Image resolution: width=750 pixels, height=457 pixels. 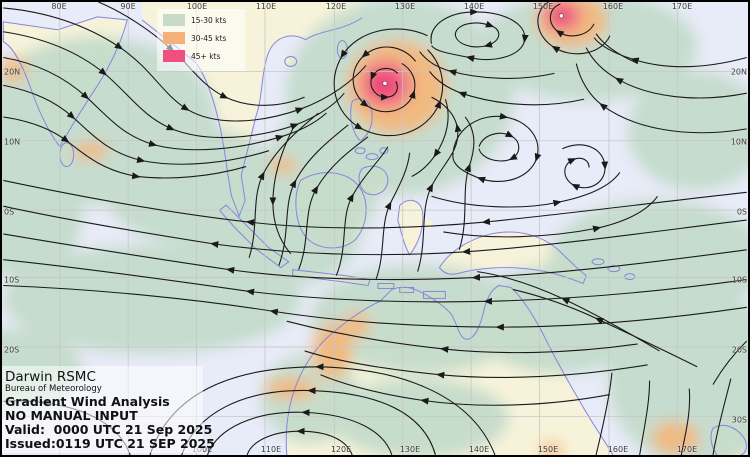 What do you see at coordinates (206, 56) in the screenshot?
I see `legend-label: 45+ kts` at bounding box center [206, 56].